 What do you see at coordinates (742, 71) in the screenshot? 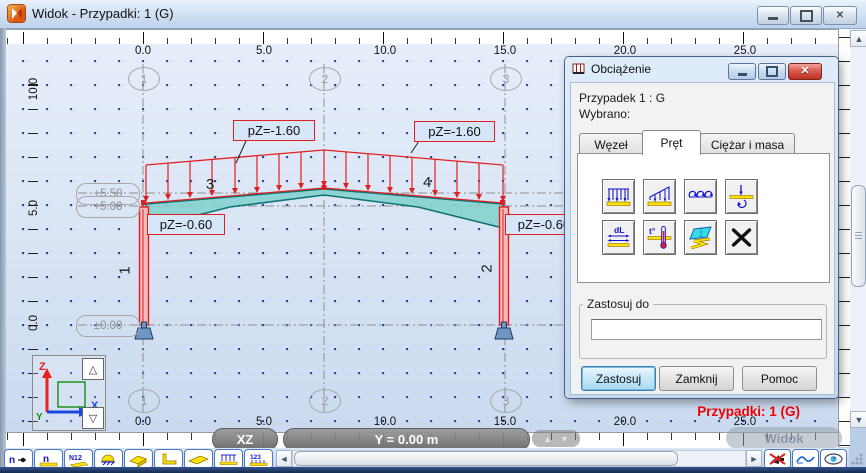
I see `dialog-minimize-button` at bounding box center [742, 71].